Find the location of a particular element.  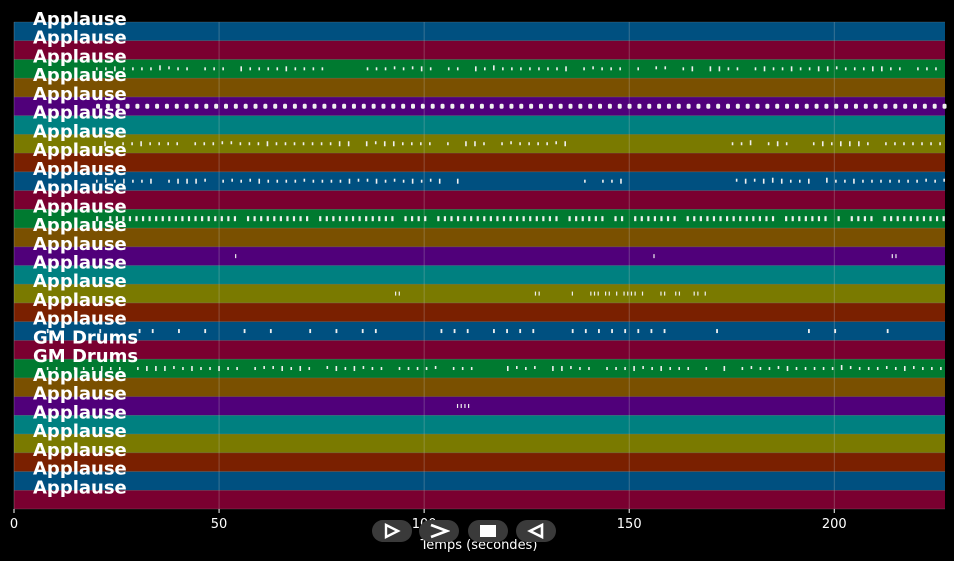

triangle-left-icon is located at coordinates (535, 531).